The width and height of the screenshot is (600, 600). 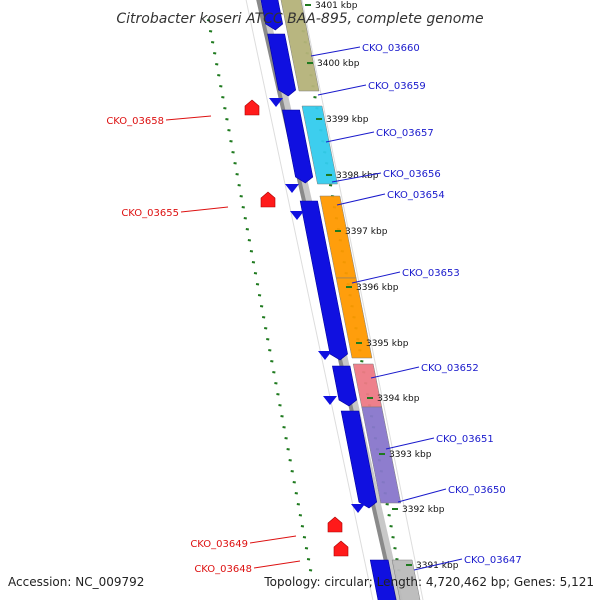 What do you see at coordinates (412, 174) in the screenshot?
I see `gene-label-cko_03656: CKO_03656` at bounding box center [412, 174].